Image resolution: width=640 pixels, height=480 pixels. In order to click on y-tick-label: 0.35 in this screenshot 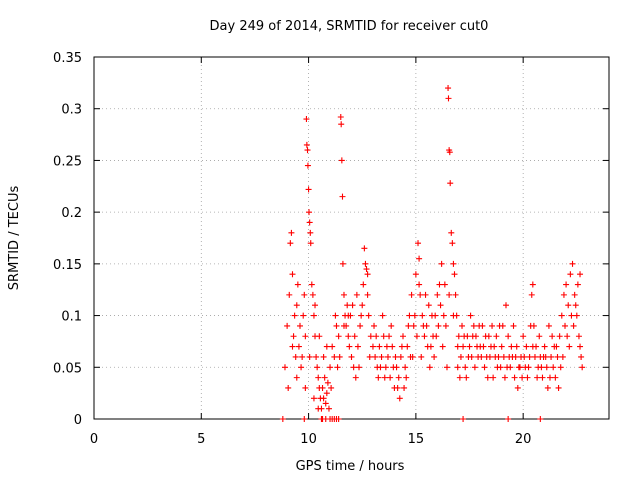, I will do `click(67, 58)`.